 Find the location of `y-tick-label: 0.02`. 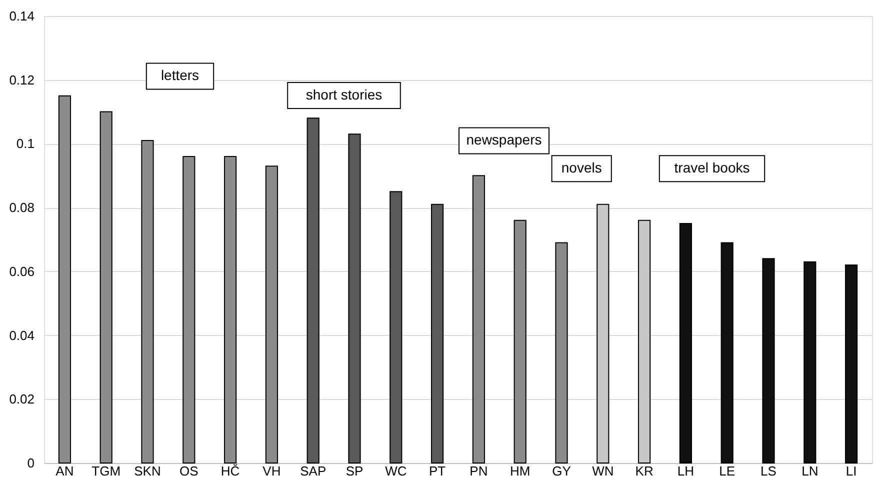

y-tick-label: 0.02 is located at coordinates (21, 399).